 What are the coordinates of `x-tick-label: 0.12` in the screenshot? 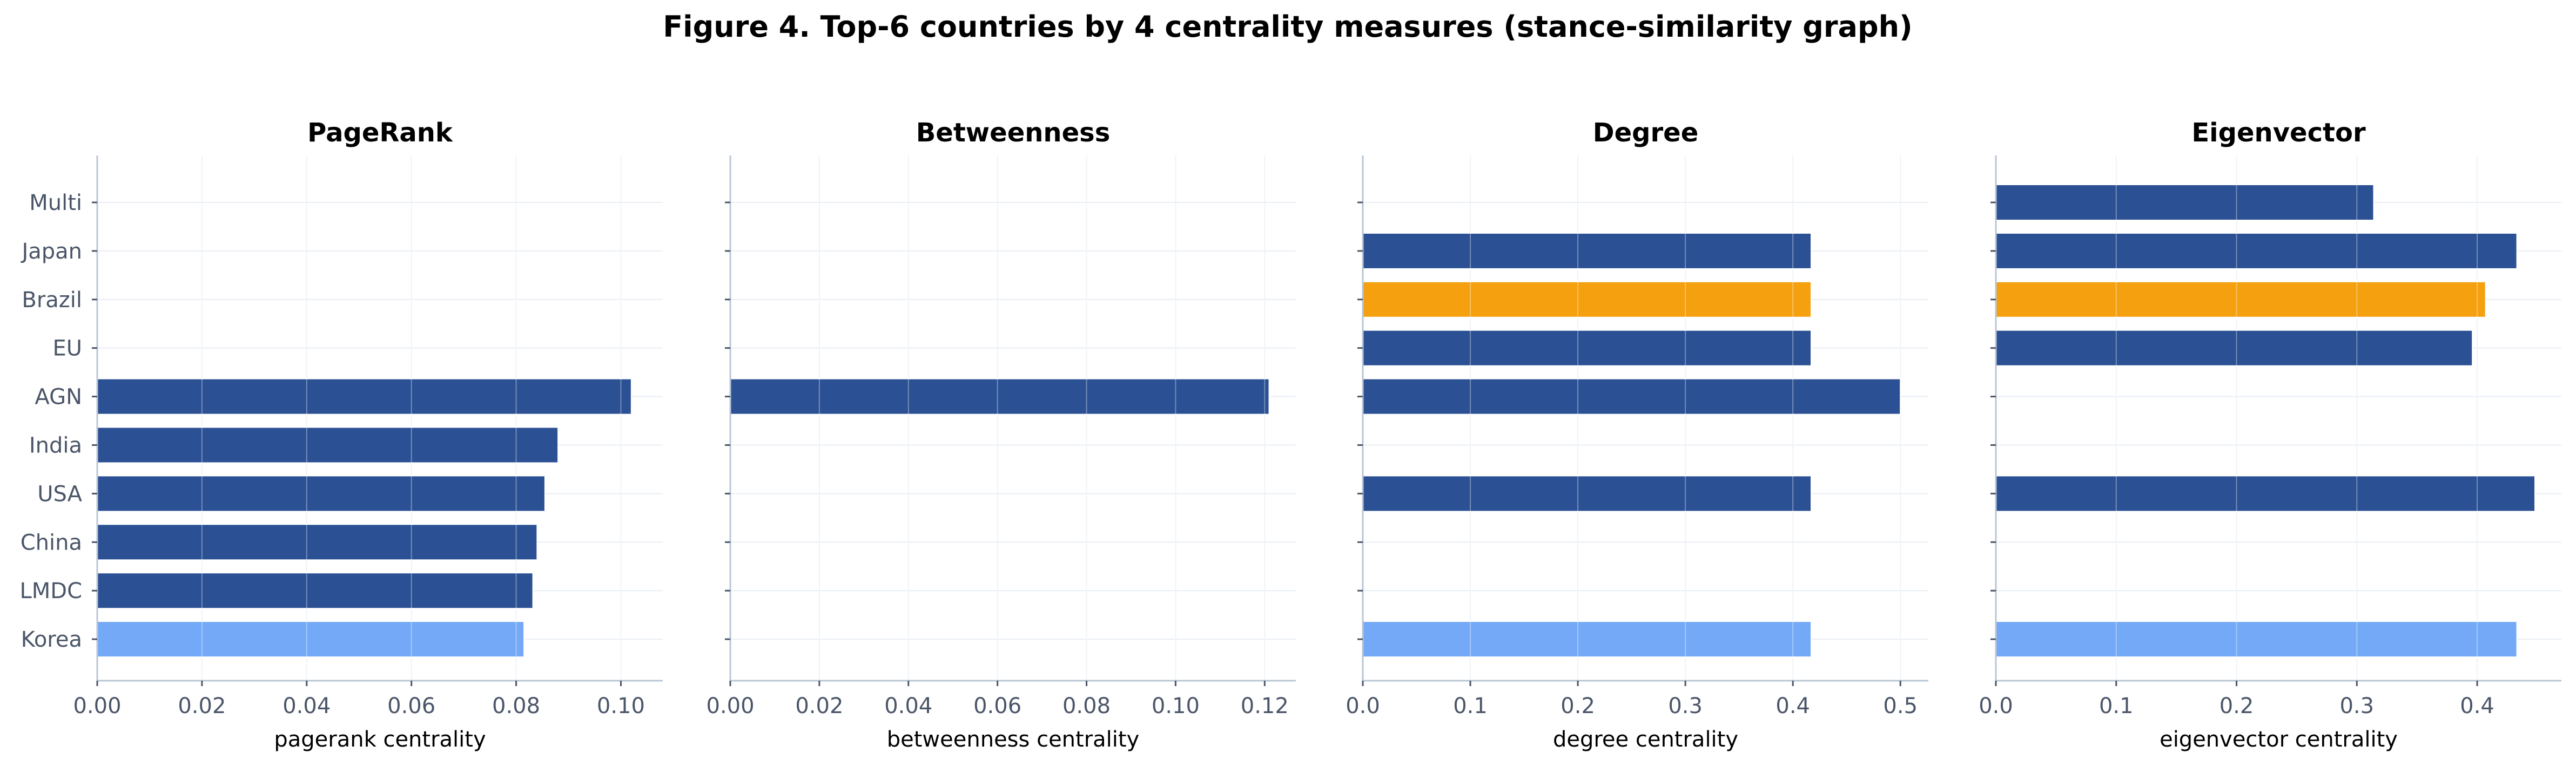 It's located at (1265, 706).